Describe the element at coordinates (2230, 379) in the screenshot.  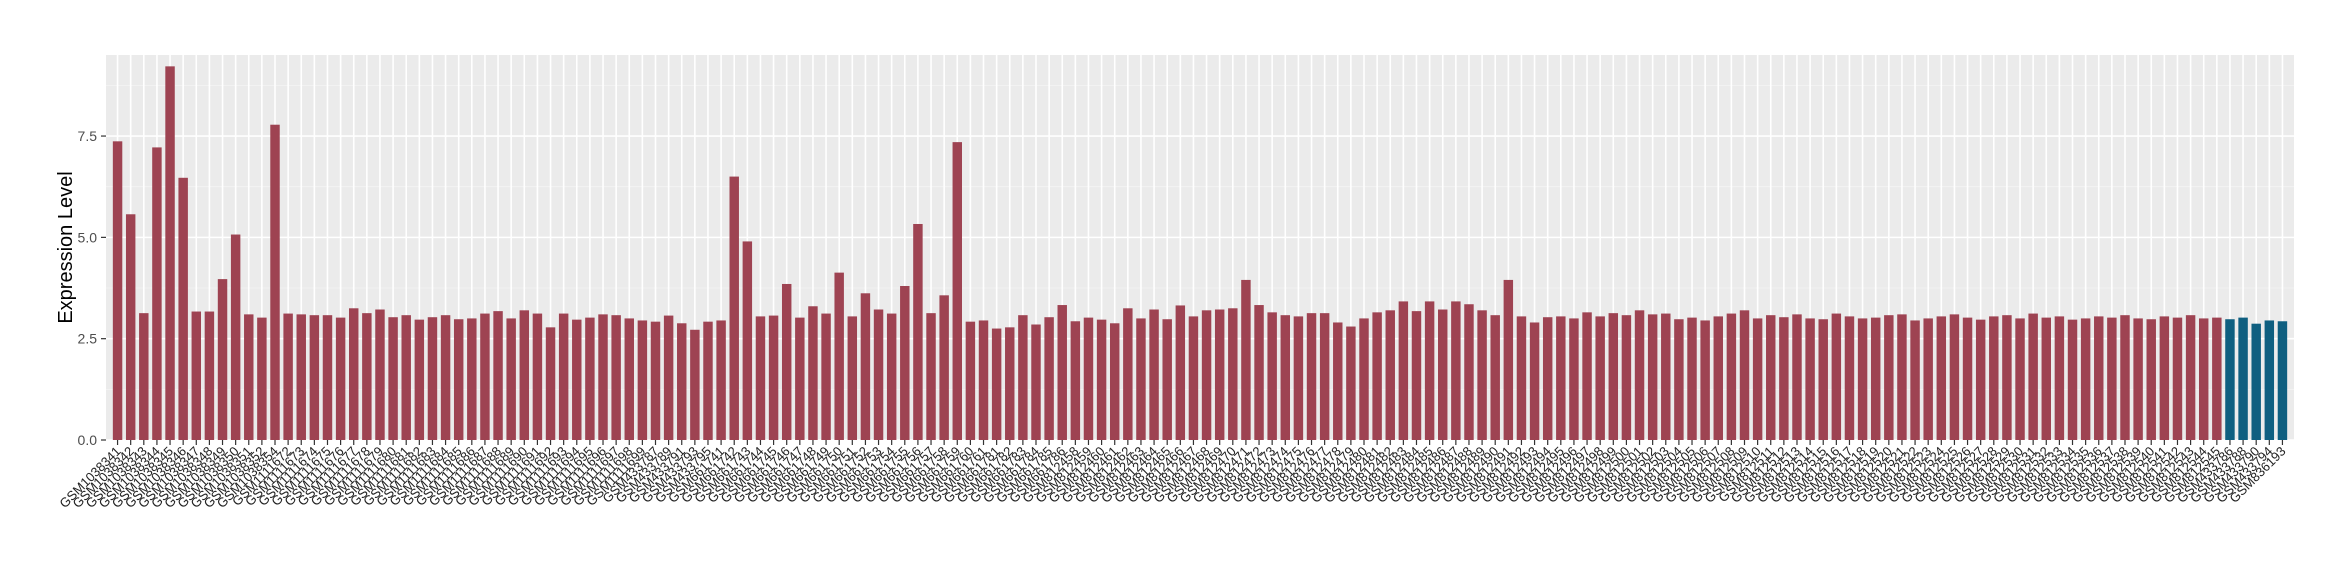
I see `bar-GSM433786` at that location.